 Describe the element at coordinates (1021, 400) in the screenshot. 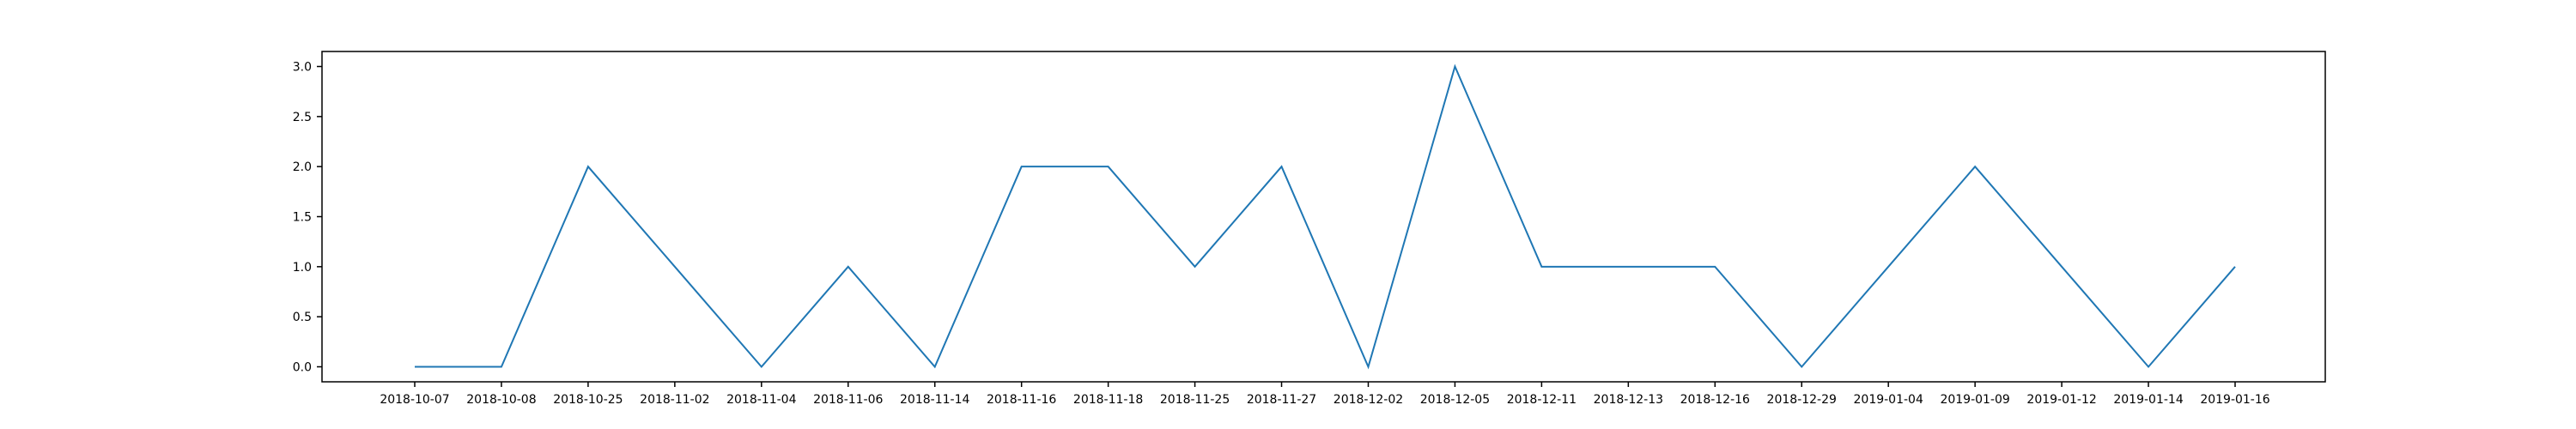

I see `x-tick-label: 2018-11-16` at that location.